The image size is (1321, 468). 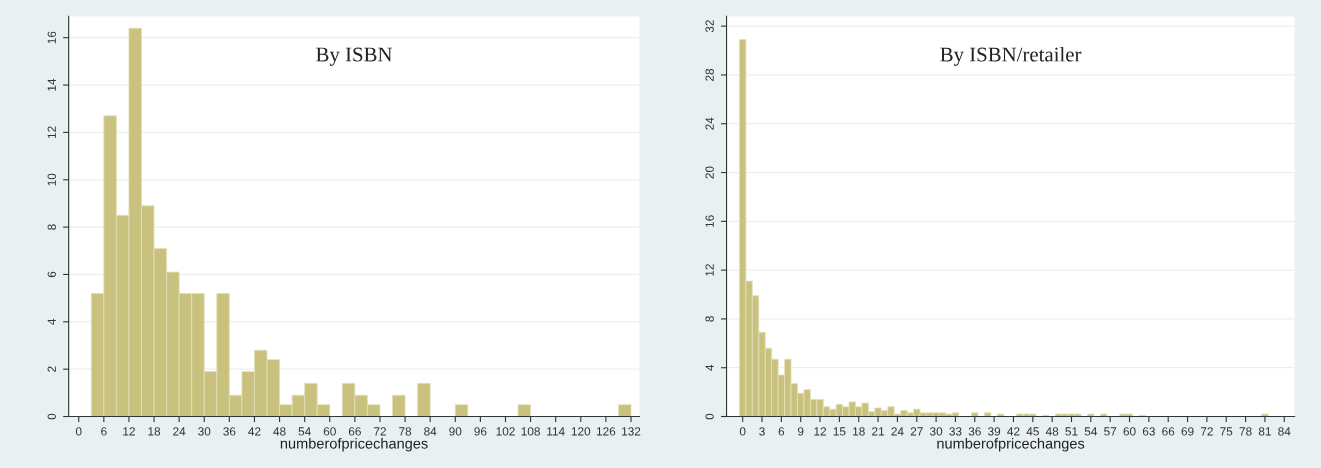 I want to click on x-tick-label: 120, so click(x=581, y=431).